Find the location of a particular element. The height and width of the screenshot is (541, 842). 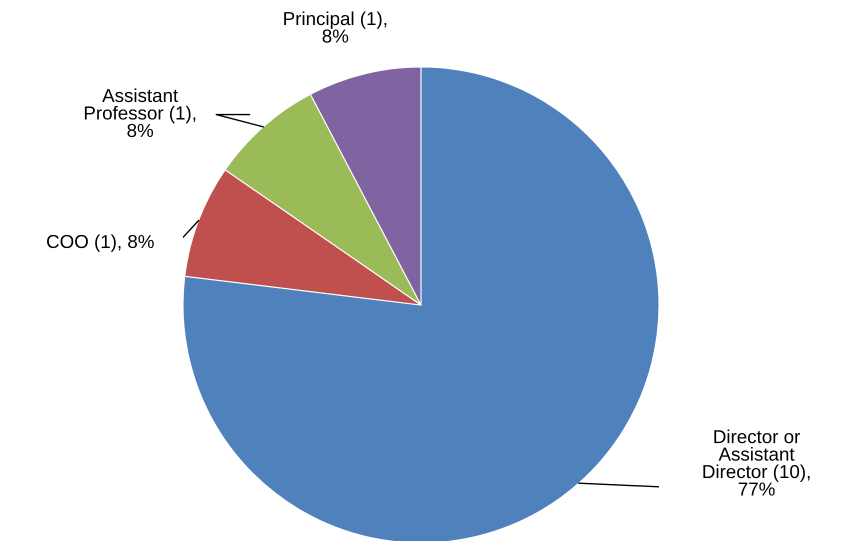

slice-label: Principal (1), 8% is located at coordinates (335, 27).